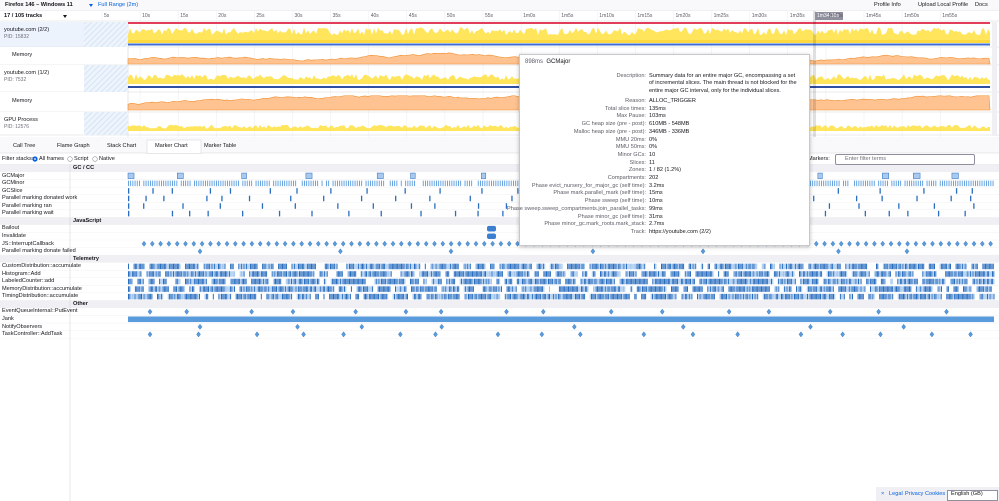 Image resolution: width=999 pixels, height=501 pixels. What do you see at coordinates (652, 162) in the screenshot?
I see `tooltip-value: 11` at bounding box center [652, 162].